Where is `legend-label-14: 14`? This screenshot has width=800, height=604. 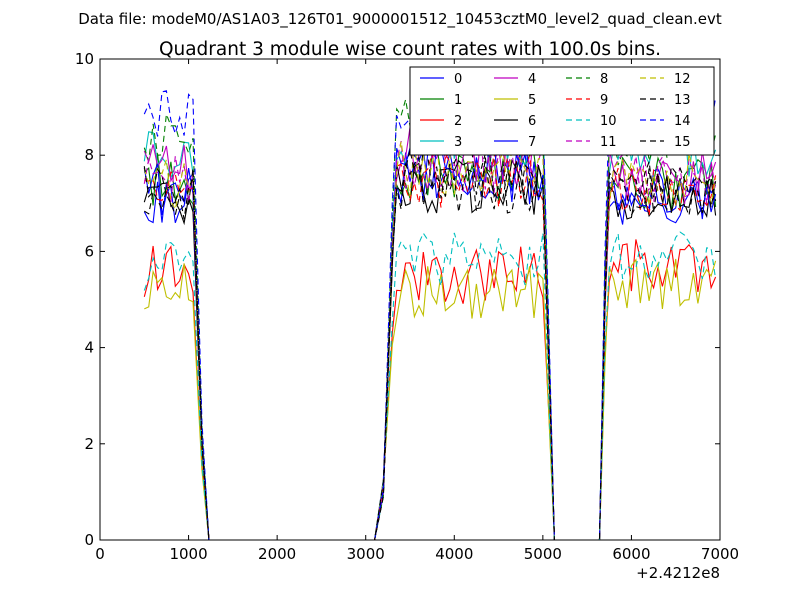 legend-label-14: 14 is located at coordinates (682, 121).